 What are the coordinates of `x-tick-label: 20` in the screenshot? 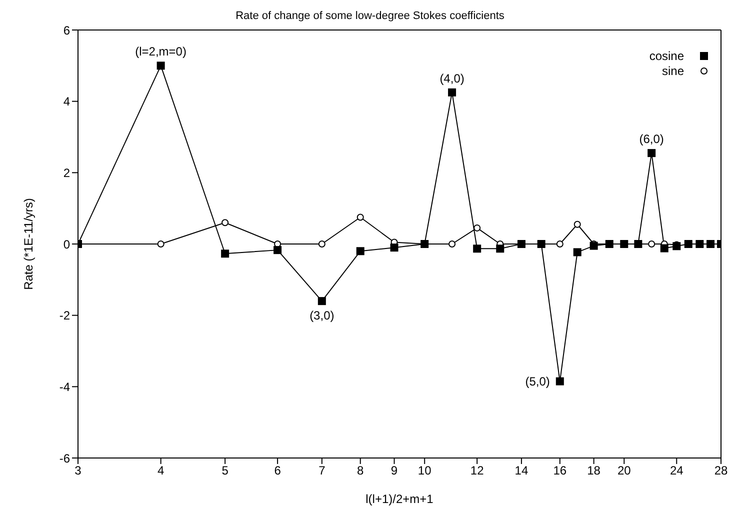 It's located at (624, 471).